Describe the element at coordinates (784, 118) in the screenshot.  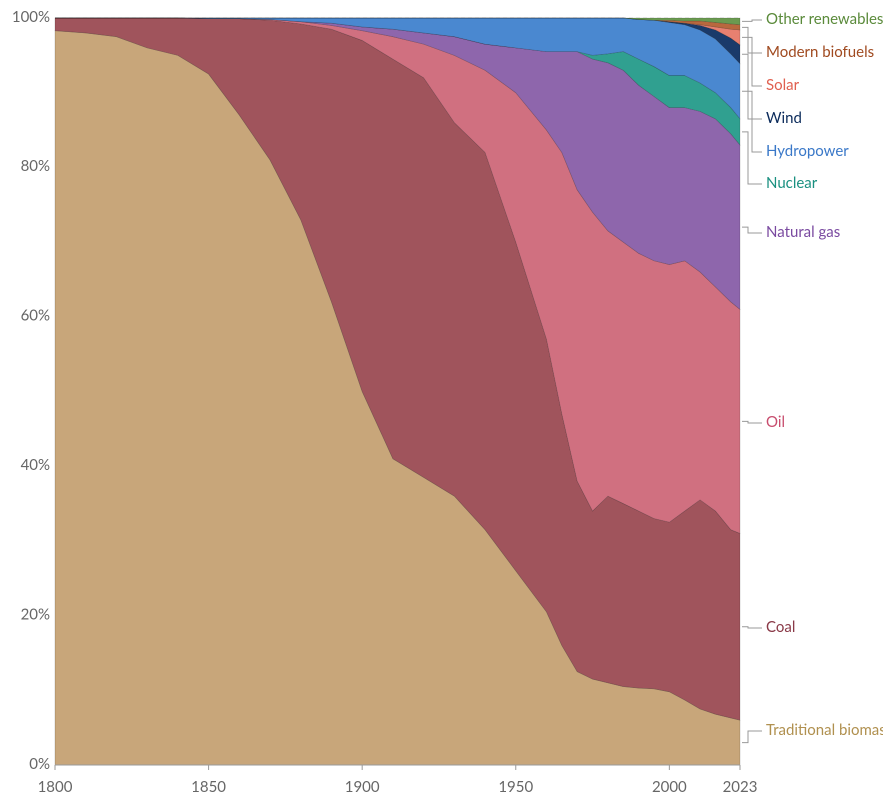
I see `series-label: Wind` at that location.